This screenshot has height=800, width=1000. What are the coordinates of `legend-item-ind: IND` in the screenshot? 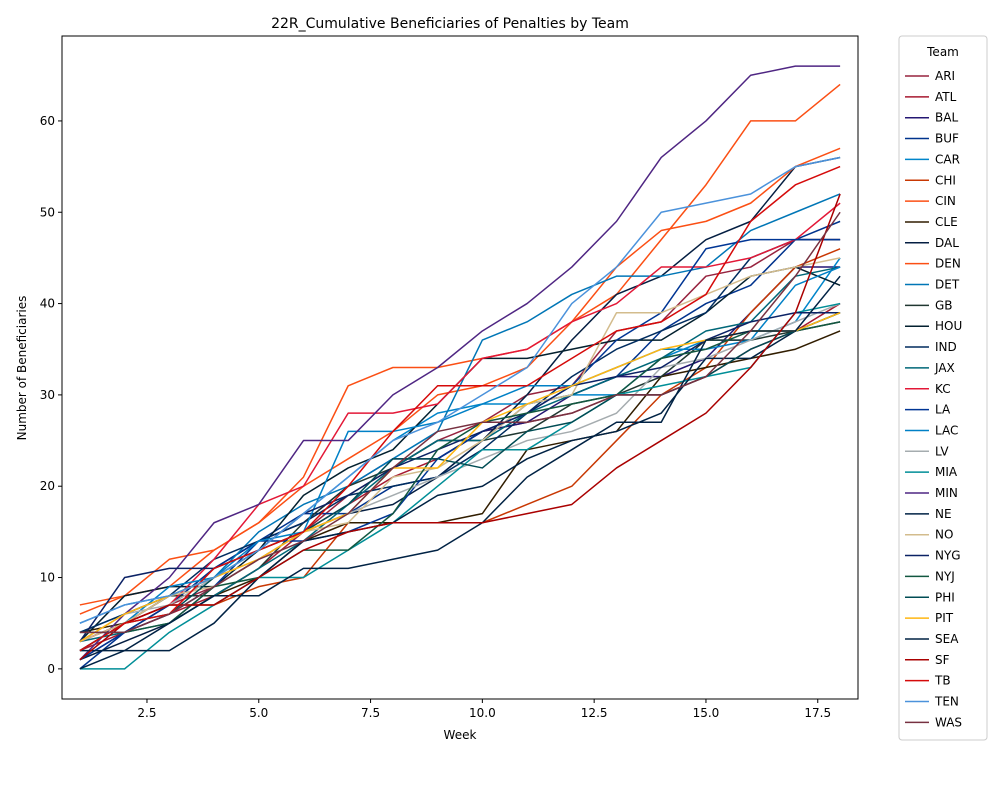 It's located at (931, 347).